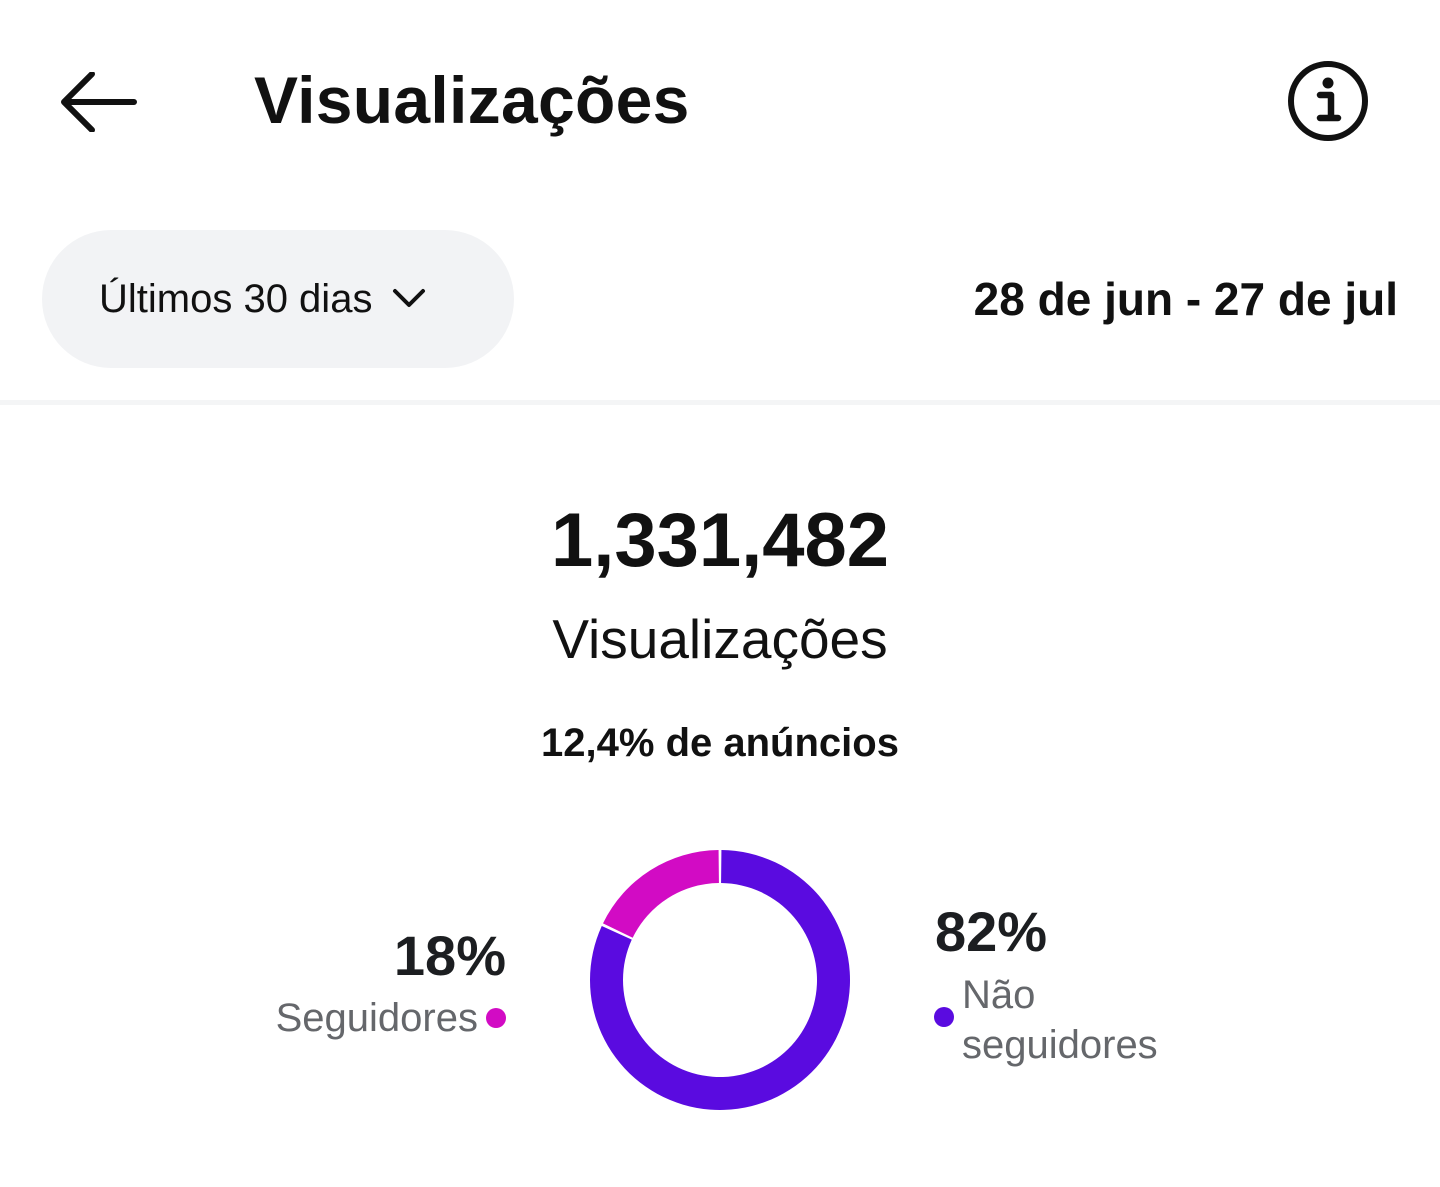 The width and height of the screenshot is (1440, 1187). What do you see at coordinates (376, 1018) in the screenshot?
I see `legend-followers-label: Seguidores` at bounding box center [376, 1018].